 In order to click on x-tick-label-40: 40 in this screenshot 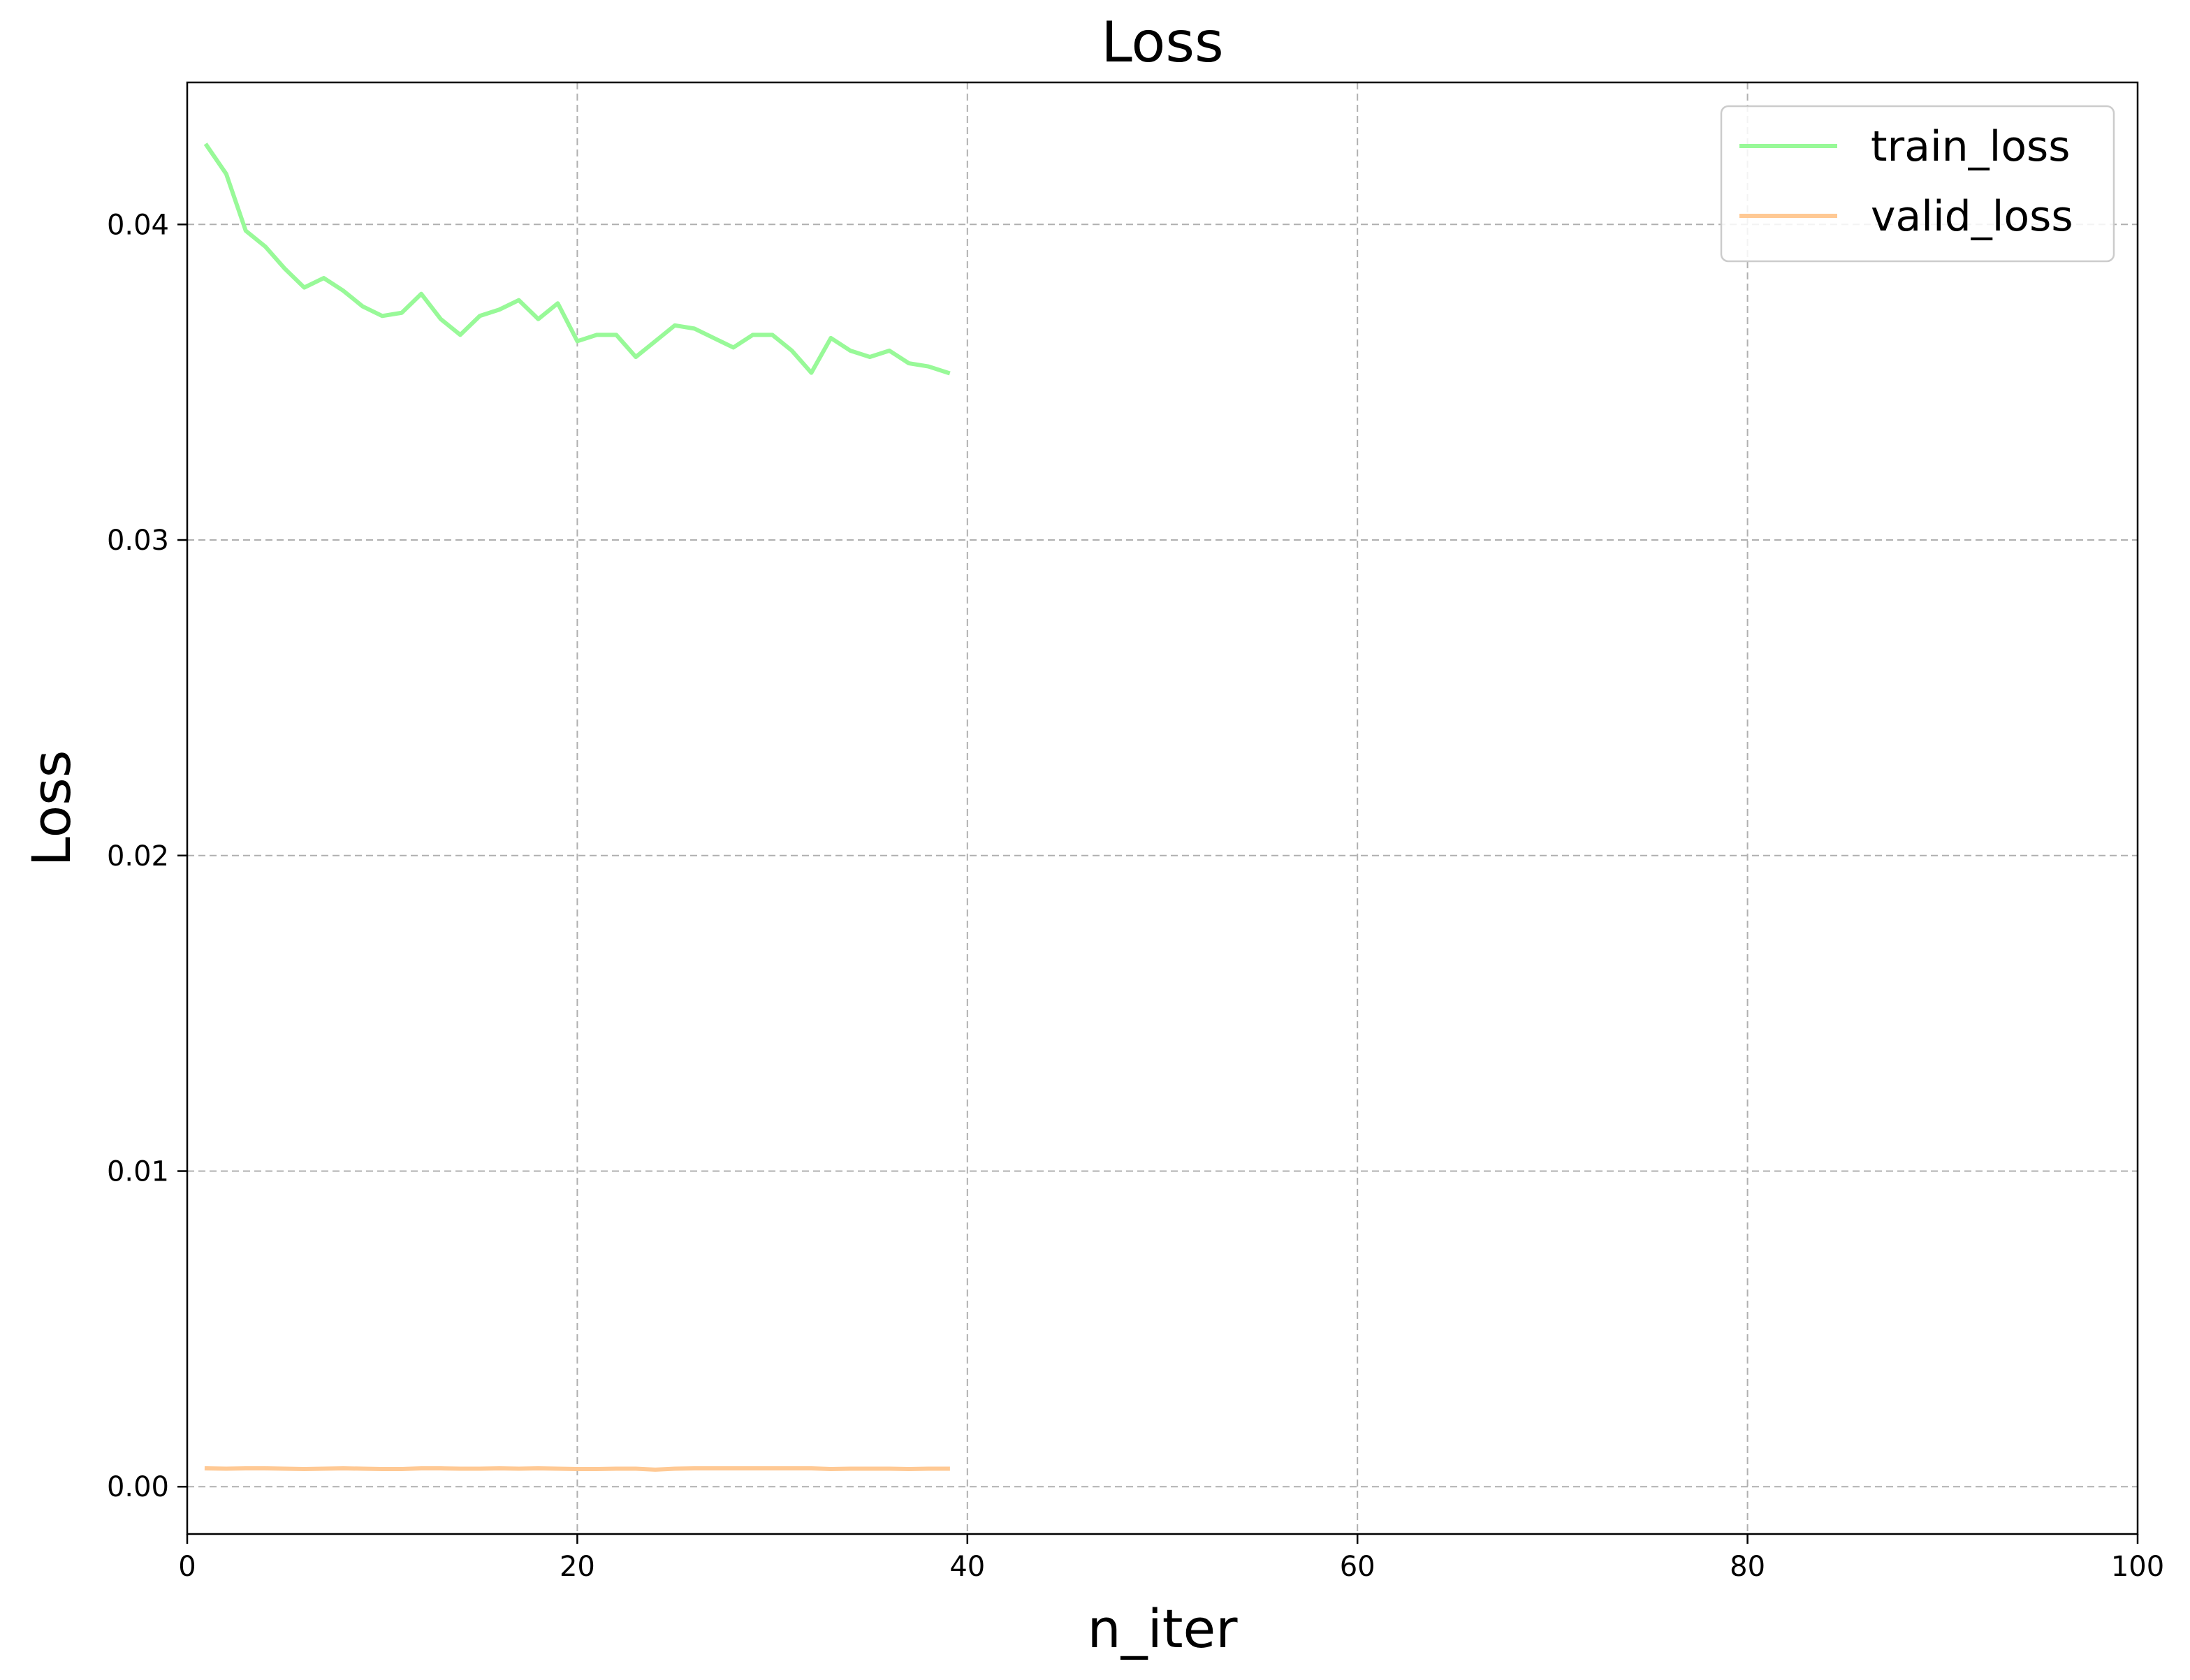, I will do `click(967, 1567)`.